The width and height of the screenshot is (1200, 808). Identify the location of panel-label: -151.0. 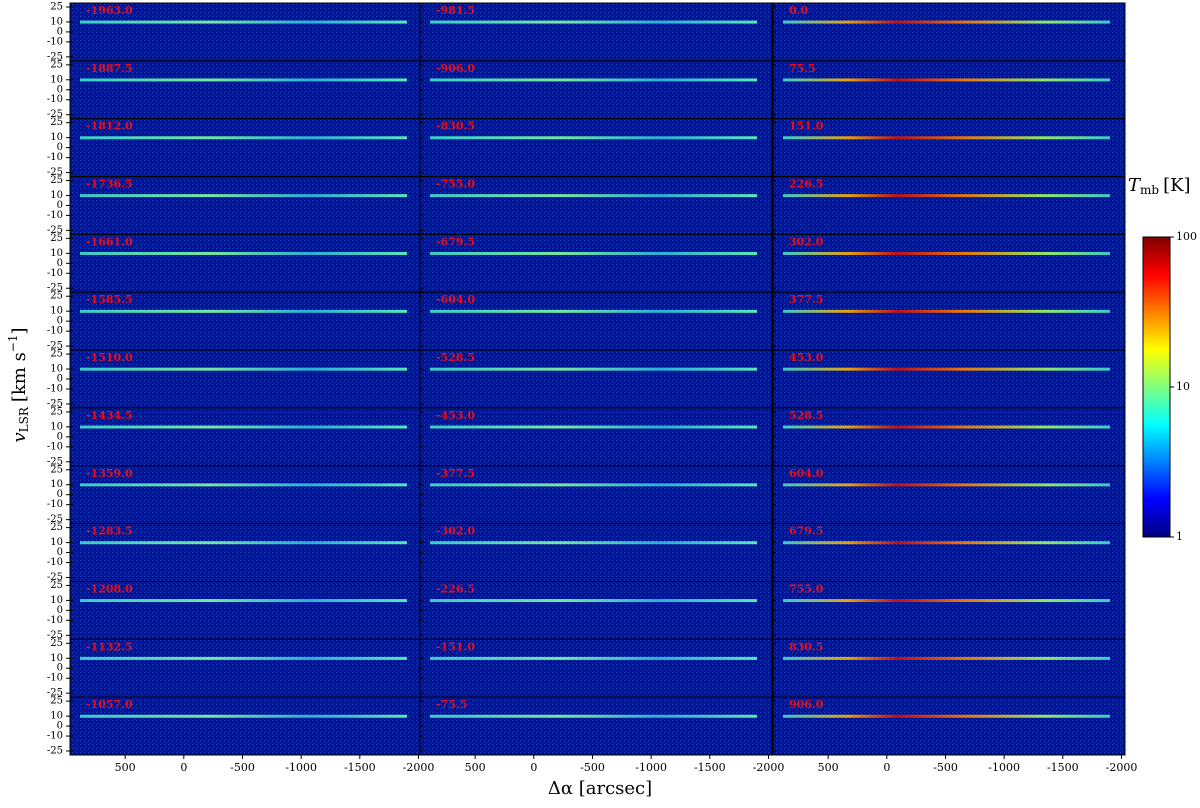
(455, 646).